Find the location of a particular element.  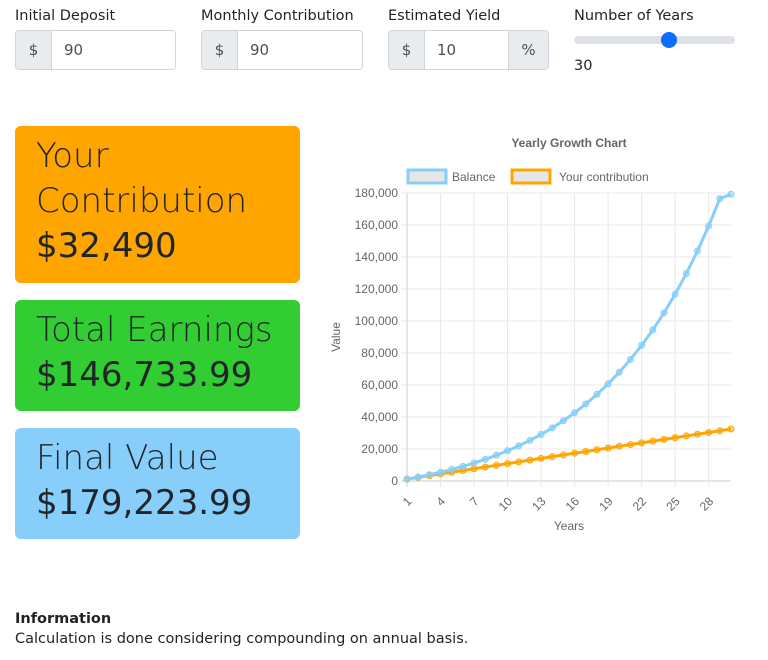

chart-title: Yearly Growth Chart is located at coordinates (568, 143).